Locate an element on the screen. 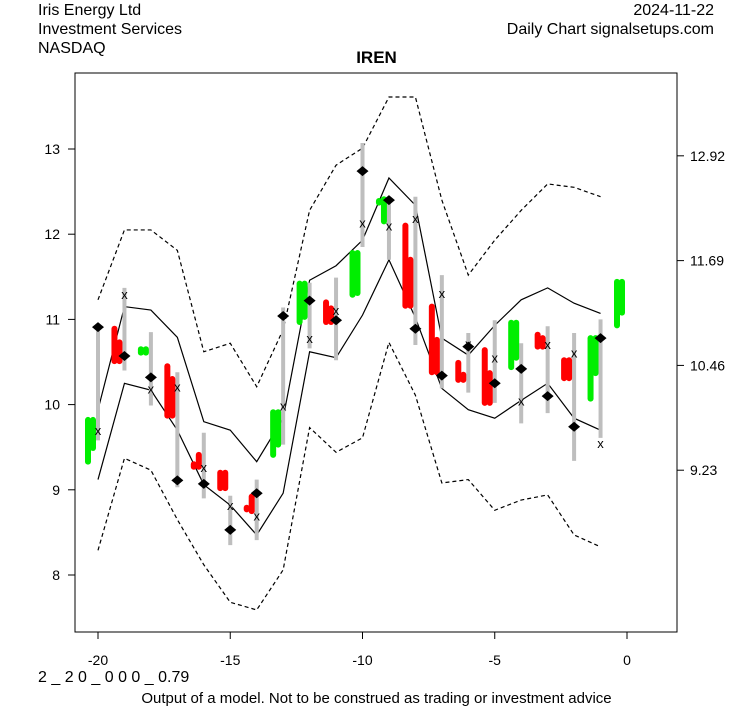 The width and height of the screenshot is (753, 708). y-tick-label: 12 is located at coordinates (52, 234).